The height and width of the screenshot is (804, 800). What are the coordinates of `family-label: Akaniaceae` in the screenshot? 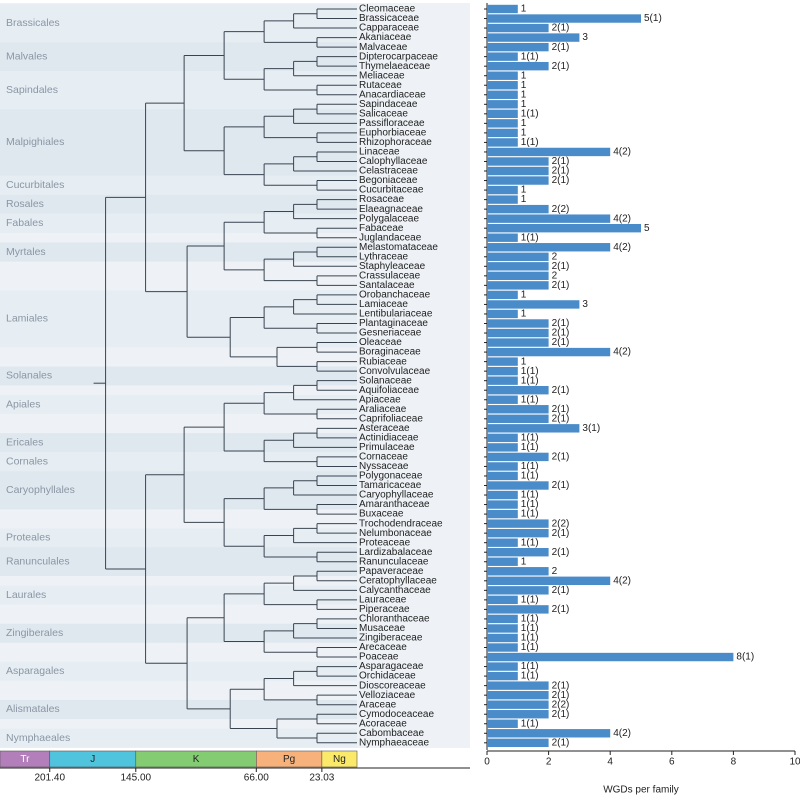 It's located at (385, 37).